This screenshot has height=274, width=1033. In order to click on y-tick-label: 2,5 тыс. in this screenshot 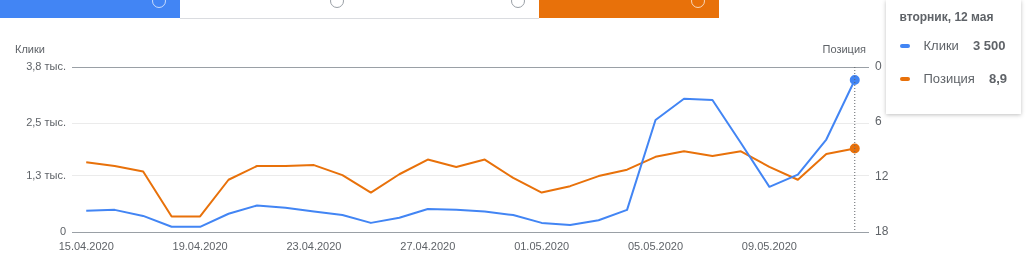, I will do `click(46, 122)`.